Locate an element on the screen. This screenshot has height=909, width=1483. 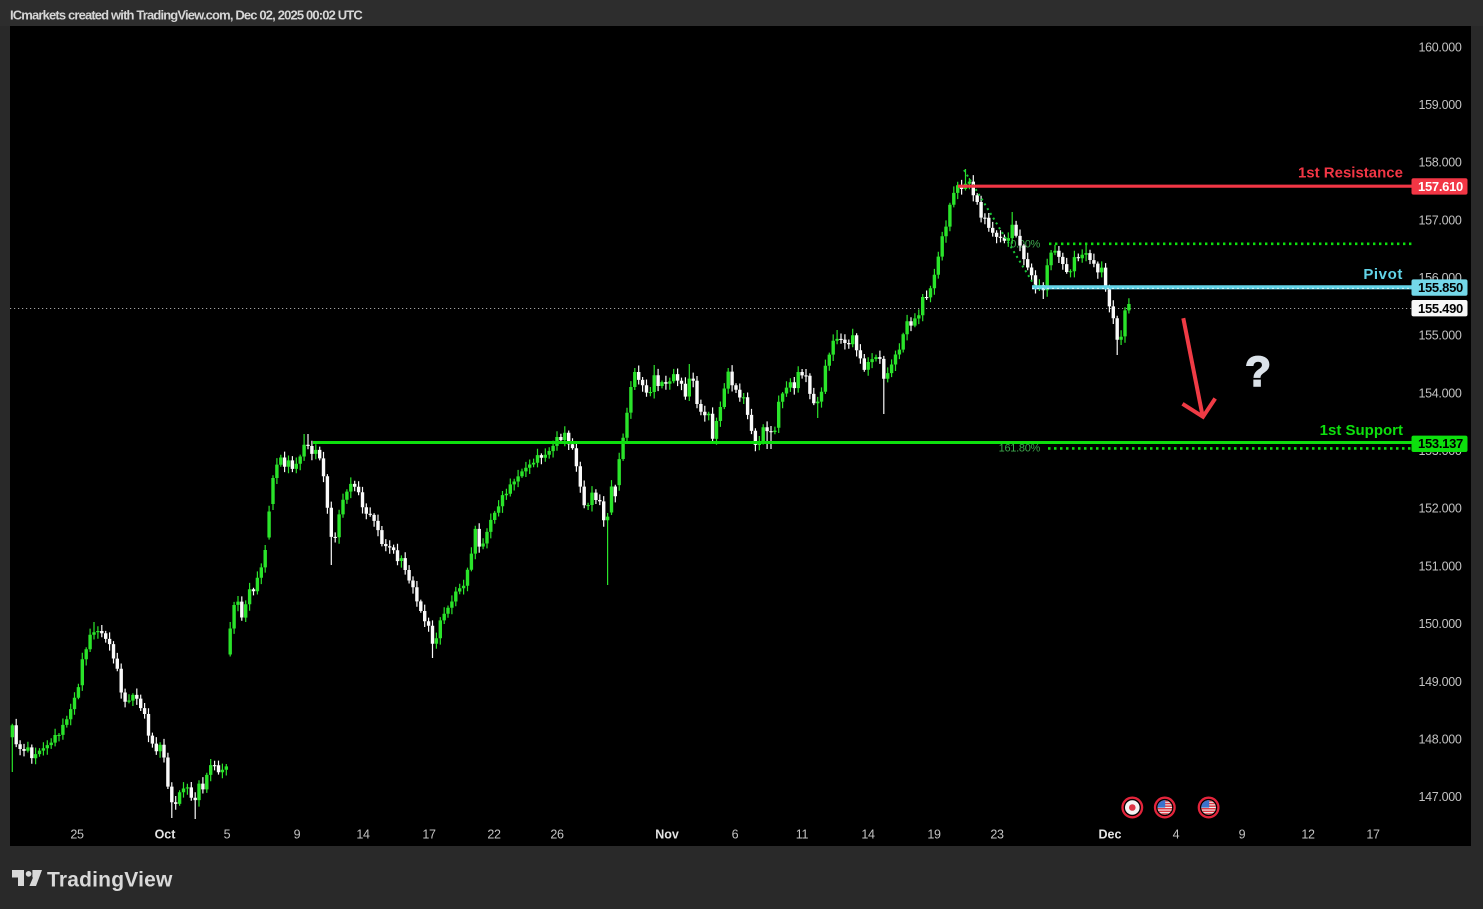
svg-text: 25 is located at coordinates (77, 835).